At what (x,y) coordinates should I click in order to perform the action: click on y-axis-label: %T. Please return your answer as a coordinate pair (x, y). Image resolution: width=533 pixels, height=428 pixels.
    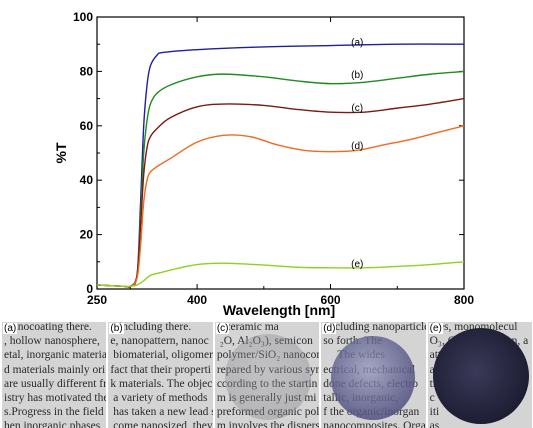
    Looking at the image, I should click on (61, 152).